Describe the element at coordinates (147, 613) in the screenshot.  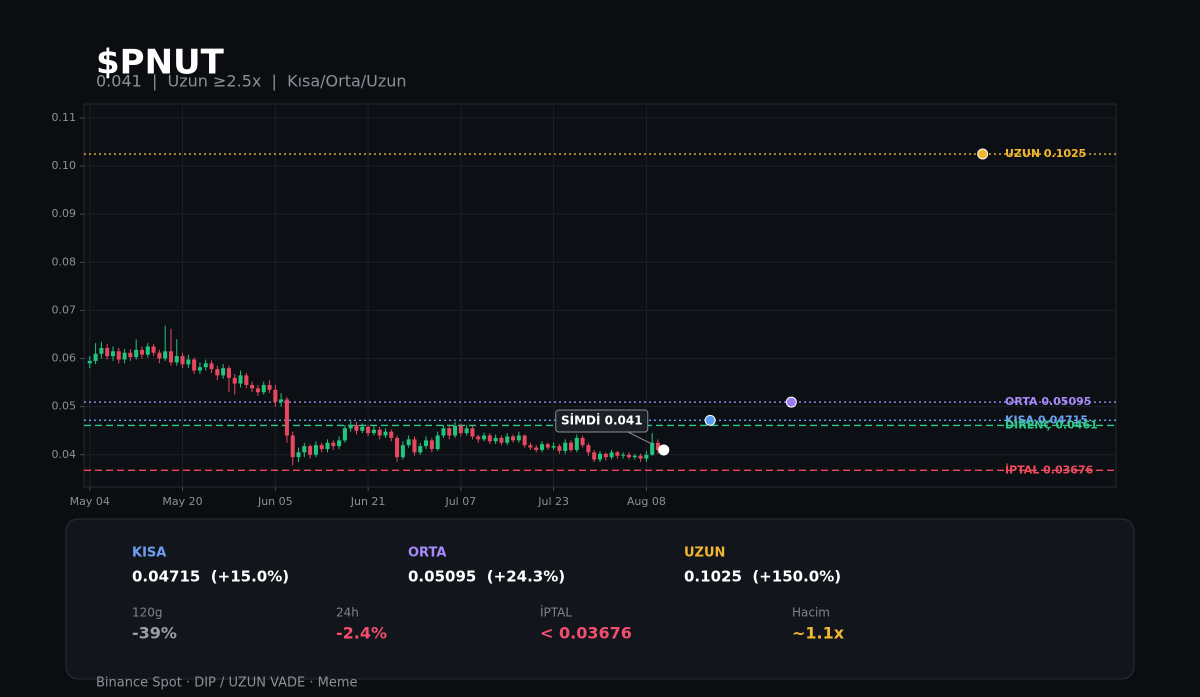
I see `stat-label: 120g` at that location.